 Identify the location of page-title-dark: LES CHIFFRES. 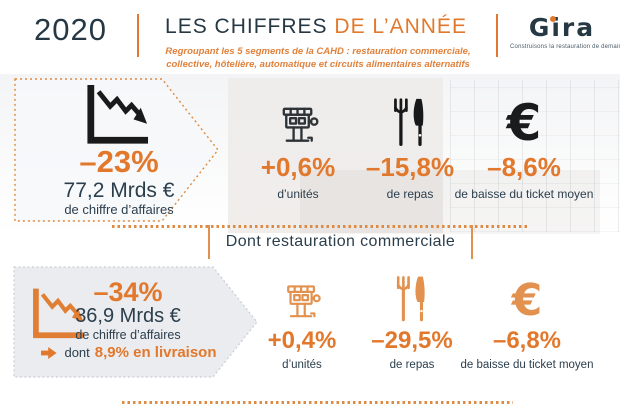
(246, 26).